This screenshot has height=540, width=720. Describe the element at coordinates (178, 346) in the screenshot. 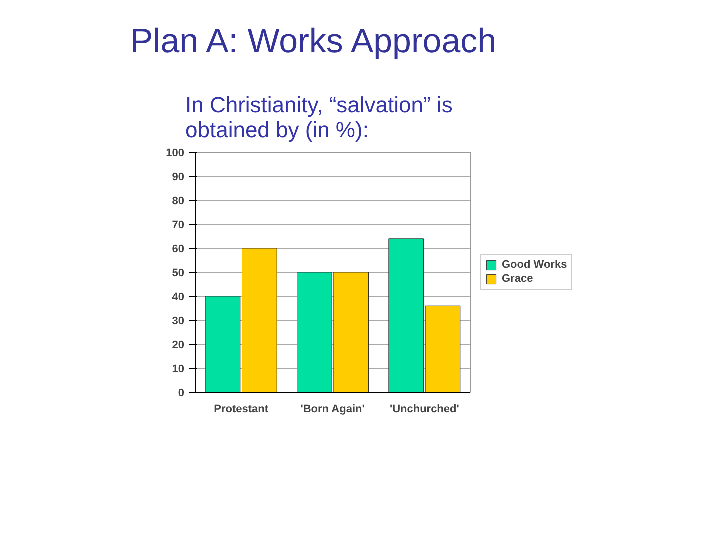

I see `y-tick-label: 20` at that location.